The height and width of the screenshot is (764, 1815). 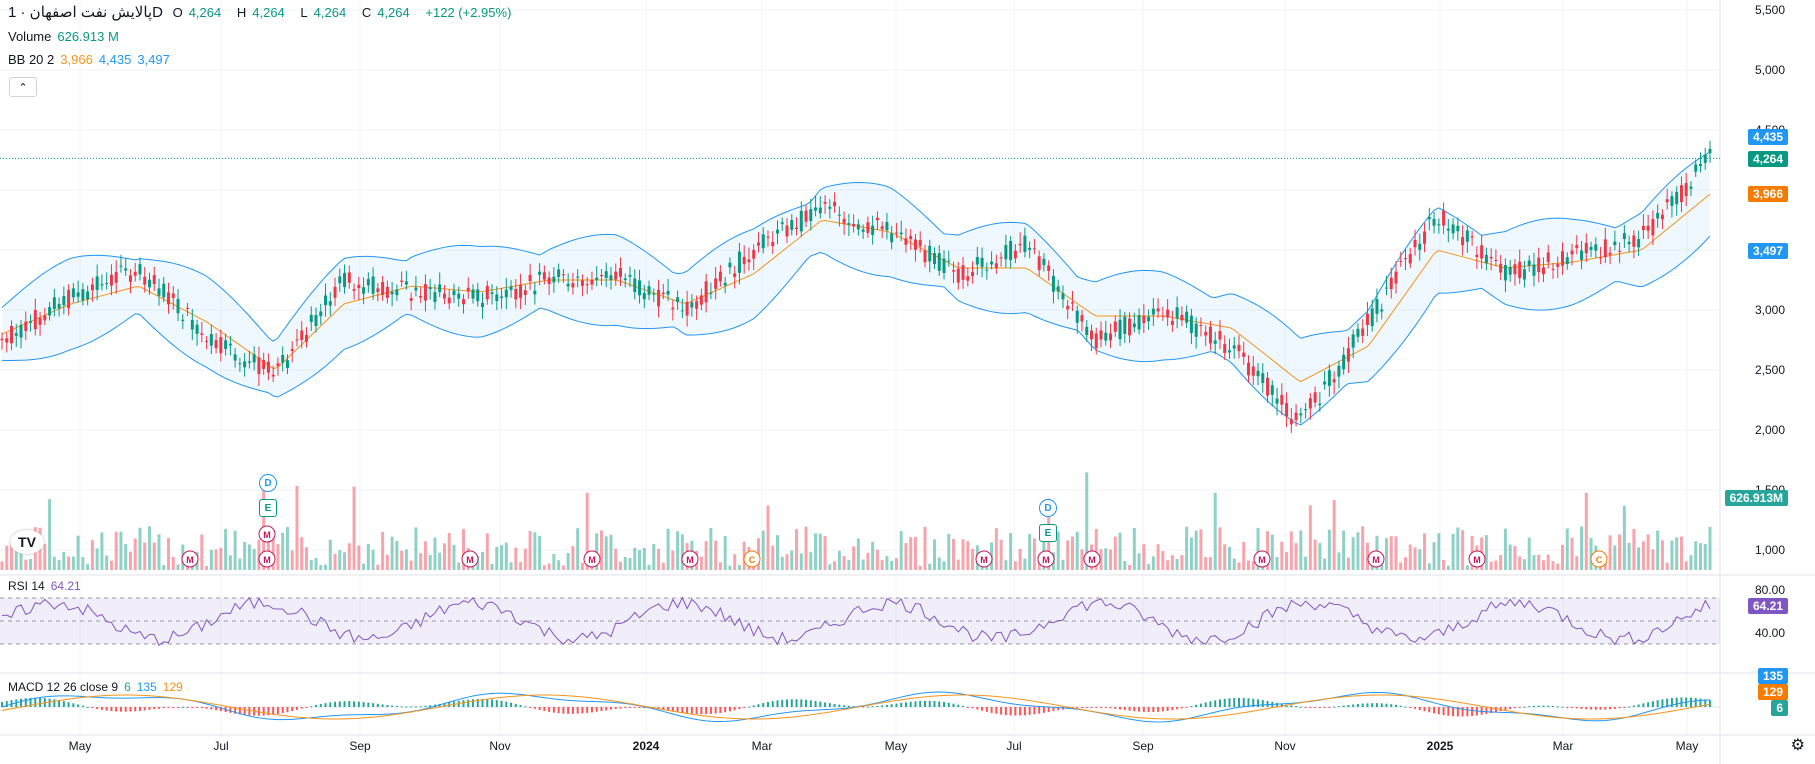 What do you see at coordinates (85, 12) in the screenshot?
I see `symbol-title: پالایش نفت اصفهان · 1D` at bounding box center [85, 12].